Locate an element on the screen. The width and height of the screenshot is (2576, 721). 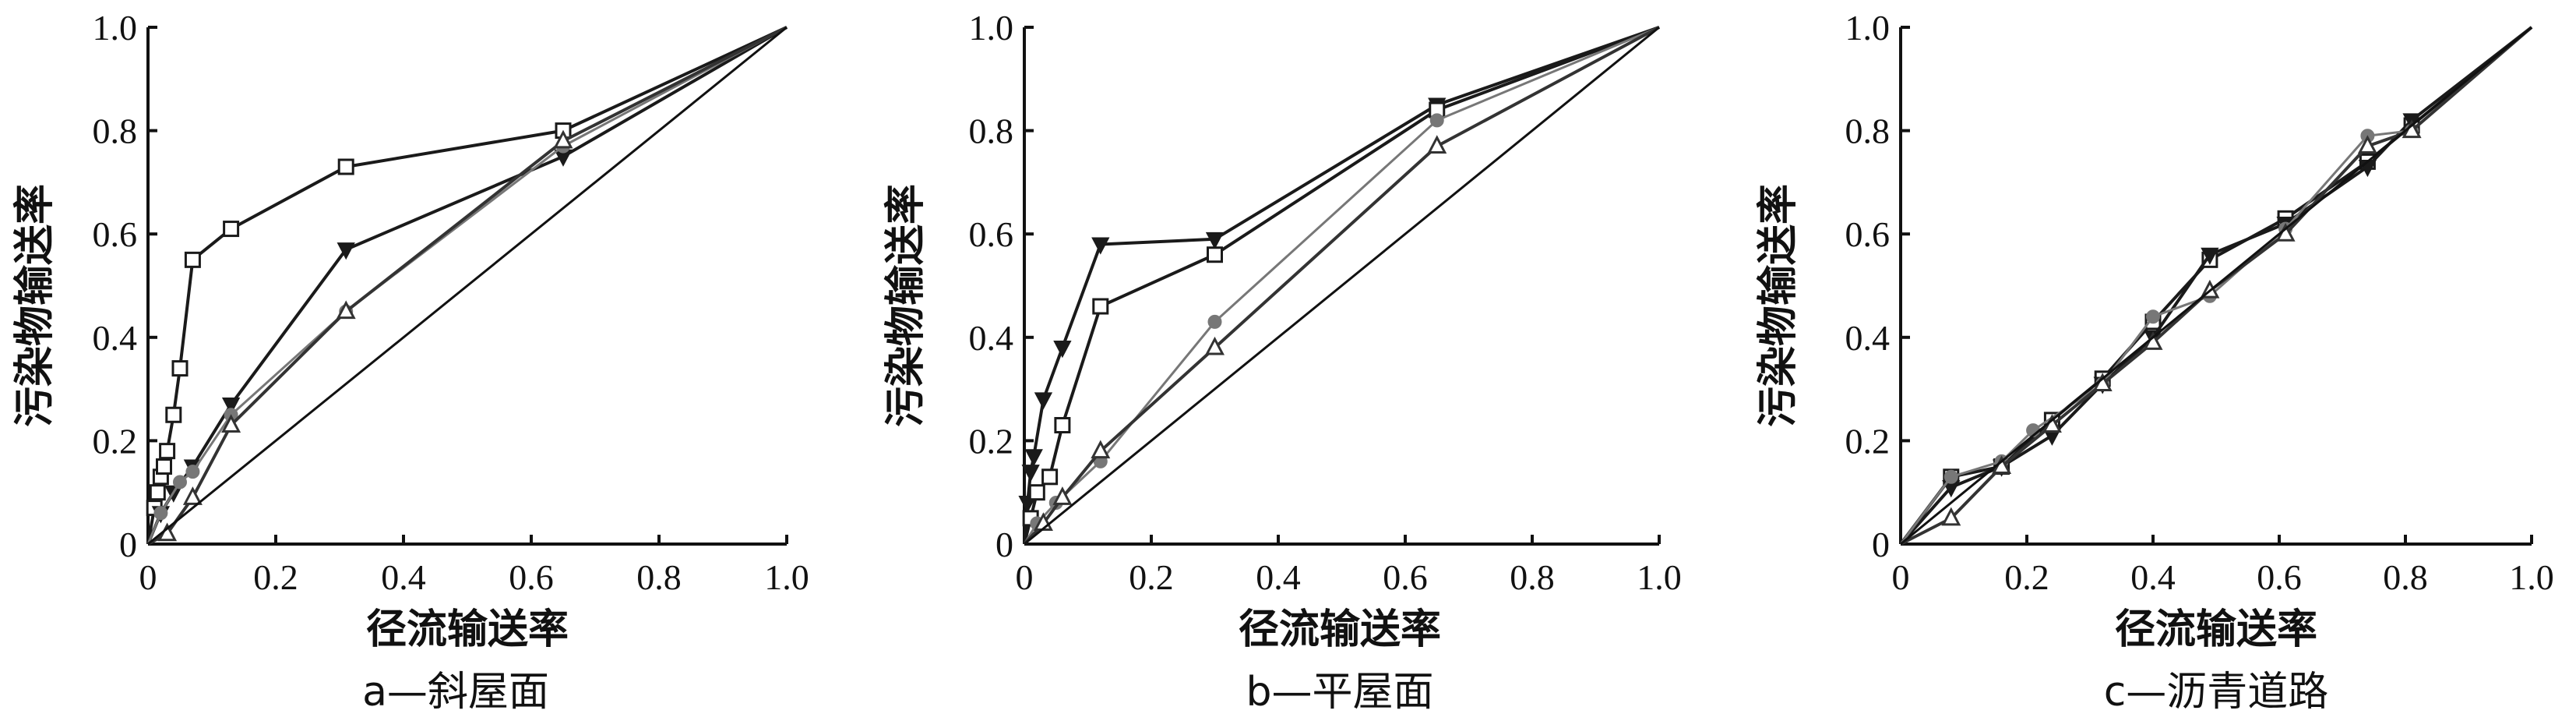
x-tick-label-c: 0.6 is located at coordinates (2280, 577).